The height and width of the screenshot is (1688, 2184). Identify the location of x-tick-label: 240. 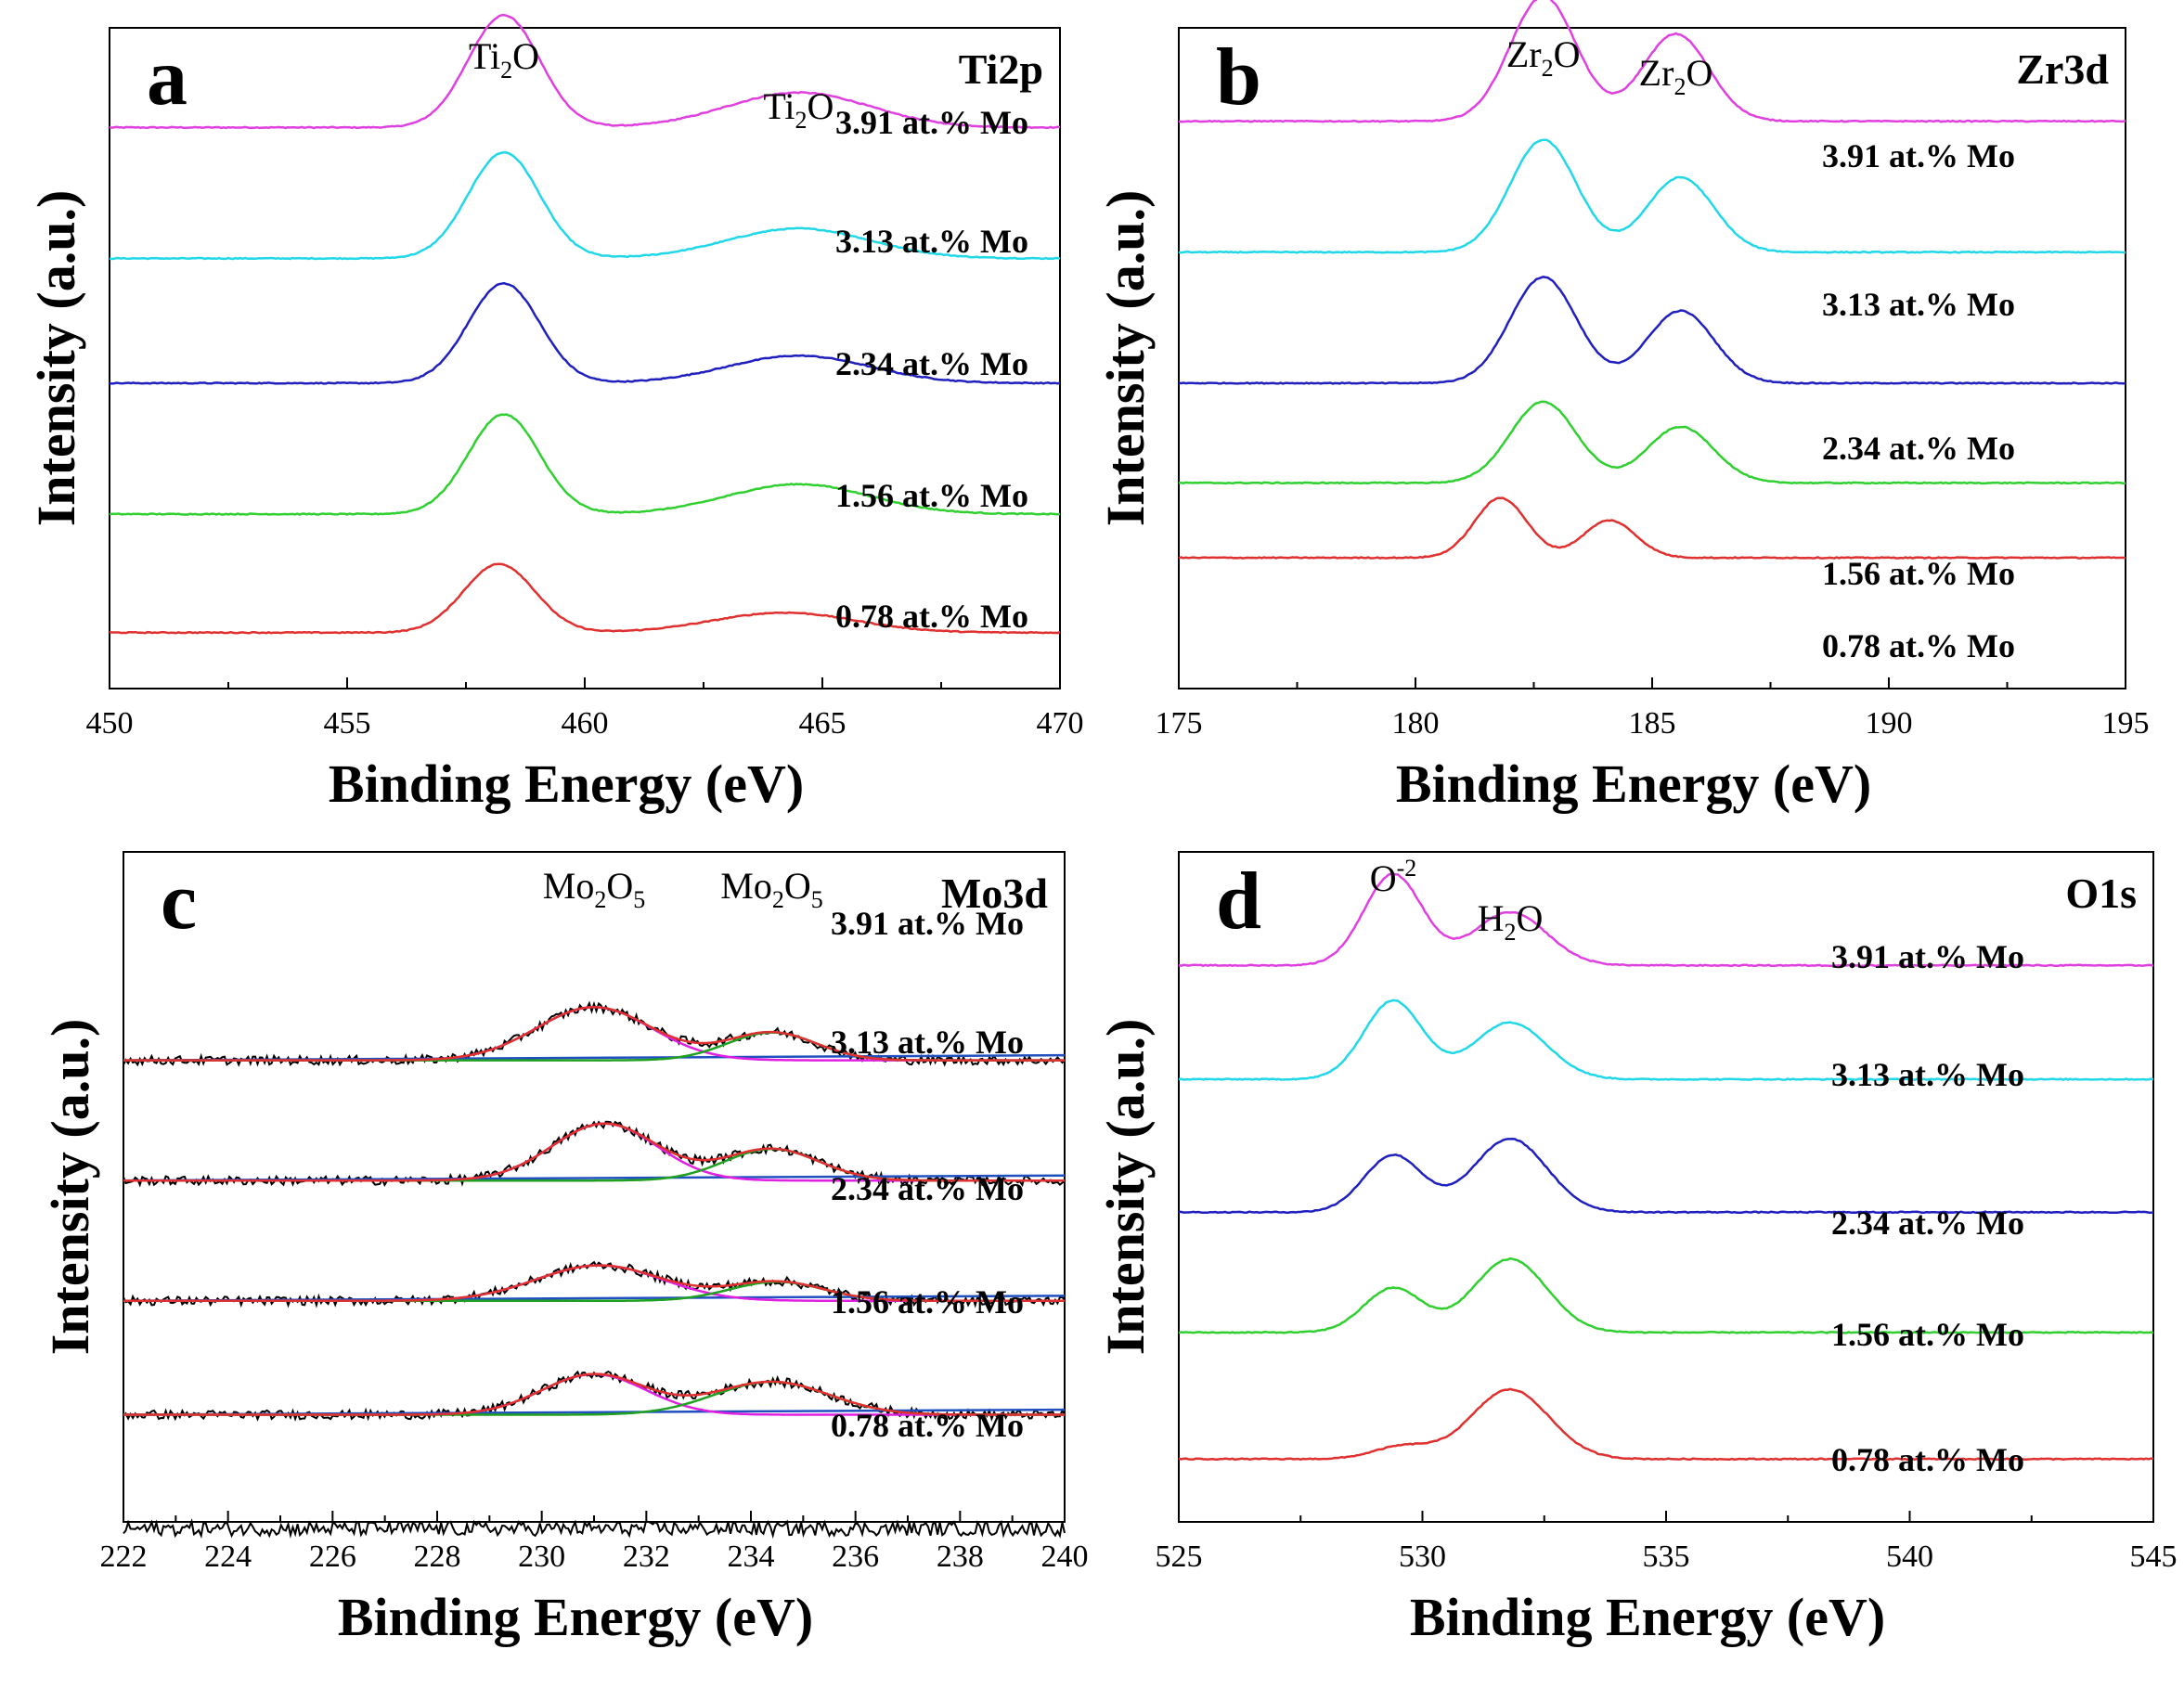
(1065, 1557).